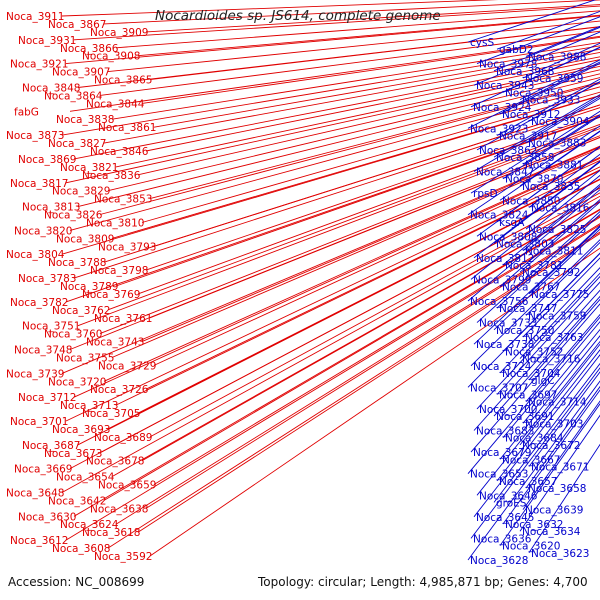 This screenshot has width=600, height=600. What do you see at coordinates (485, 194) in the screenshot?
I see `right-gene-label: rpsD` at bounding box center [485, 194].